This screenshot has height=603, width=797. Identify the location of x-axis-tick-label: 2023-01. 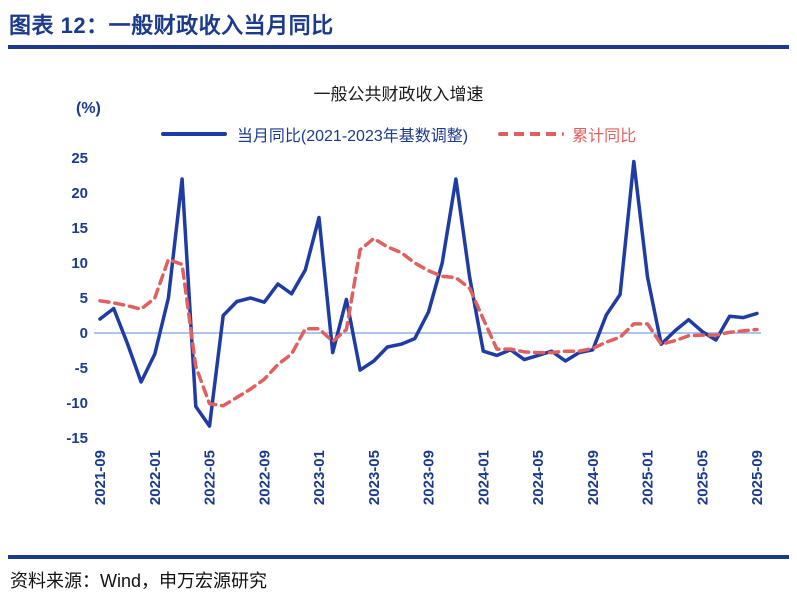
(319, 477).